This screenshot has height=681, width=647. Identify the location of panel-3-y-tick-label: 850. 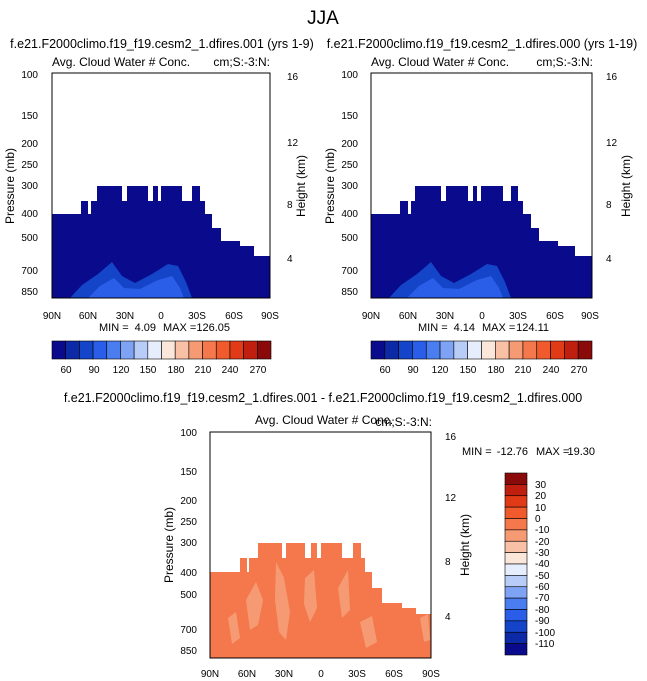
(188, 651).